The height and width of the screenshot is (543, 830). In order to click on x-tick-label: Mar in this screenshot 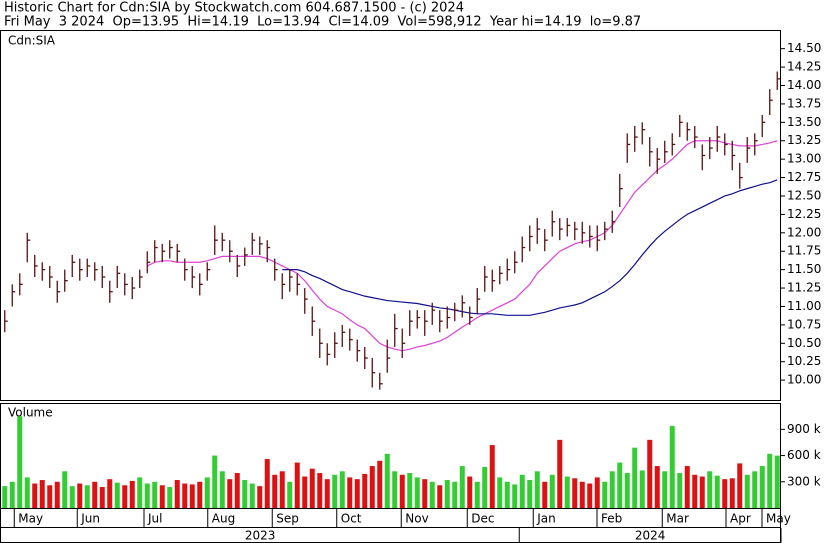, I will do `click(677, 519)`.